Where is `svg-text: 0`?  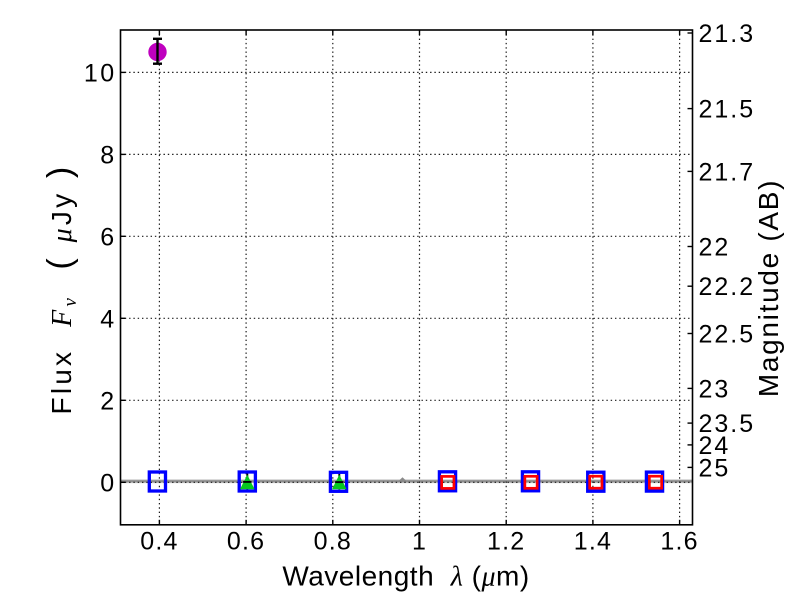 svg-text: 0 is located at coordinates (108, 483).